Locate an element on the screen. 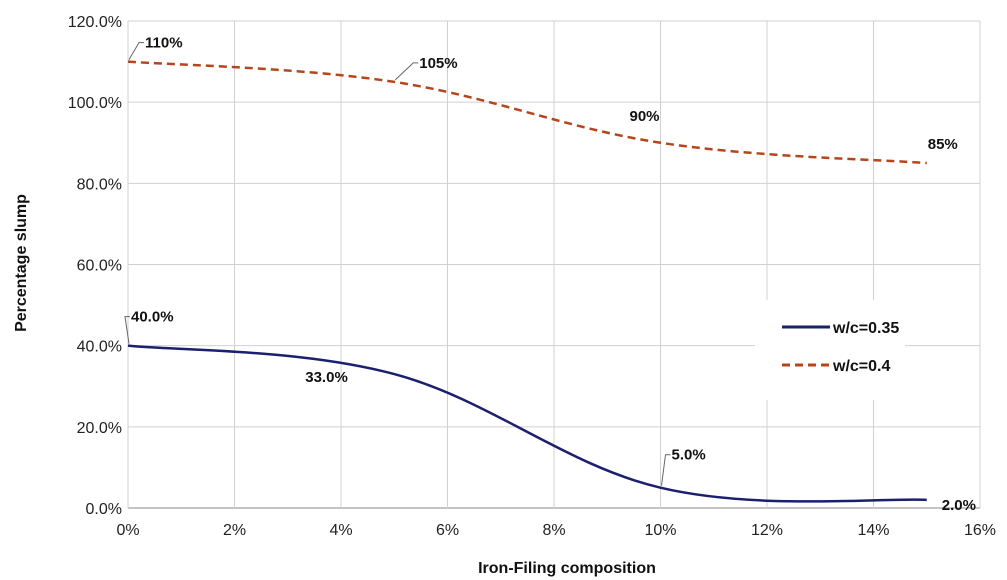 The width and height of the screenshot is (1007, 580). y-tick-label: 120.0% is located at coordinates (95, 22).